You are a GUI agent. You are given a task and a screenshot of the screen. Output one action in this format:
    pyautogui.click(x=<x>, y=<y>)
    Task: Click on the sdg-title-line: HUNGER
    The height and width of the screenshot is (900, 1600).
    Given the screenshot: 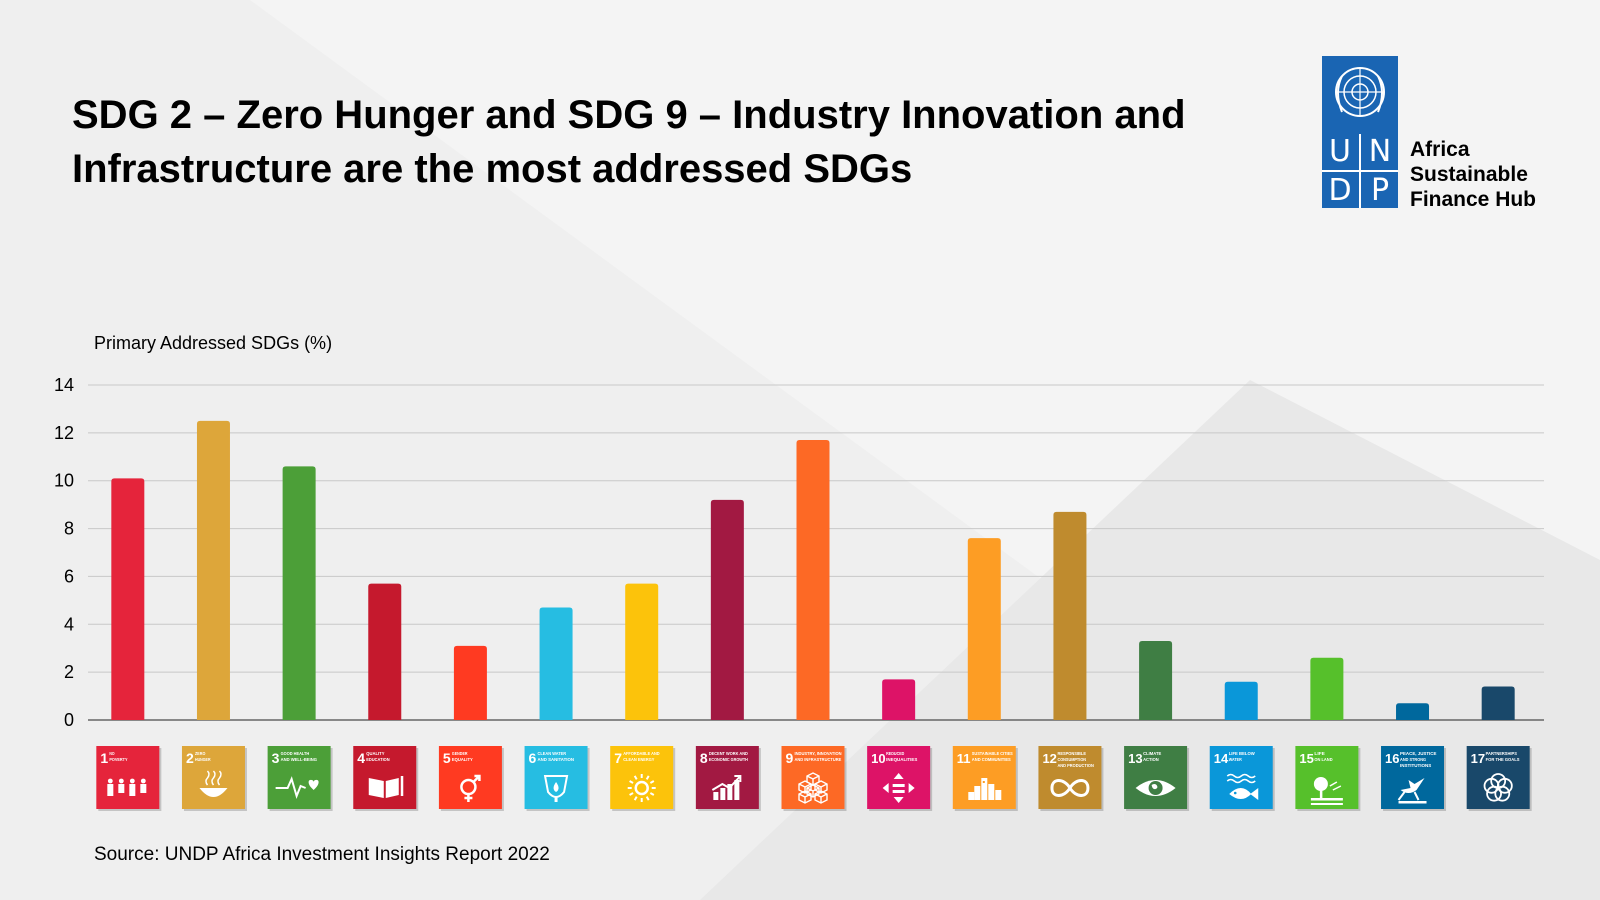 What is the action you would take?
    pyautogui.click(x=203, y=759)
    